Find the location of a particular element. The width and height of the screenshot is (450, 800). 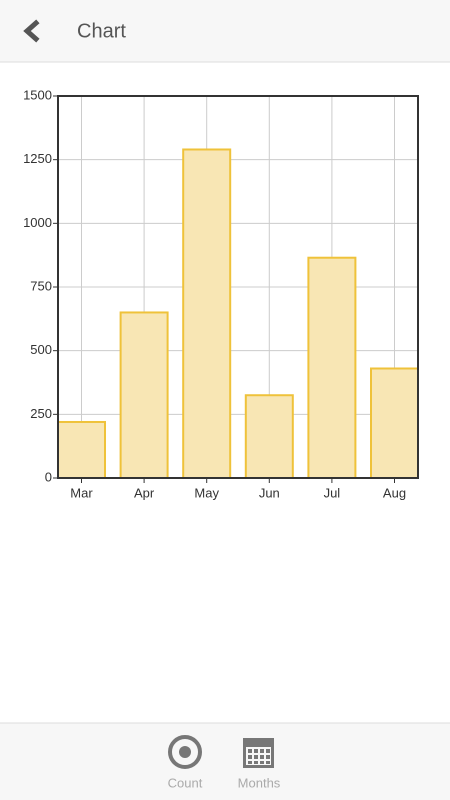

y-tick-label: 750 is located at coordinates (41, 285).